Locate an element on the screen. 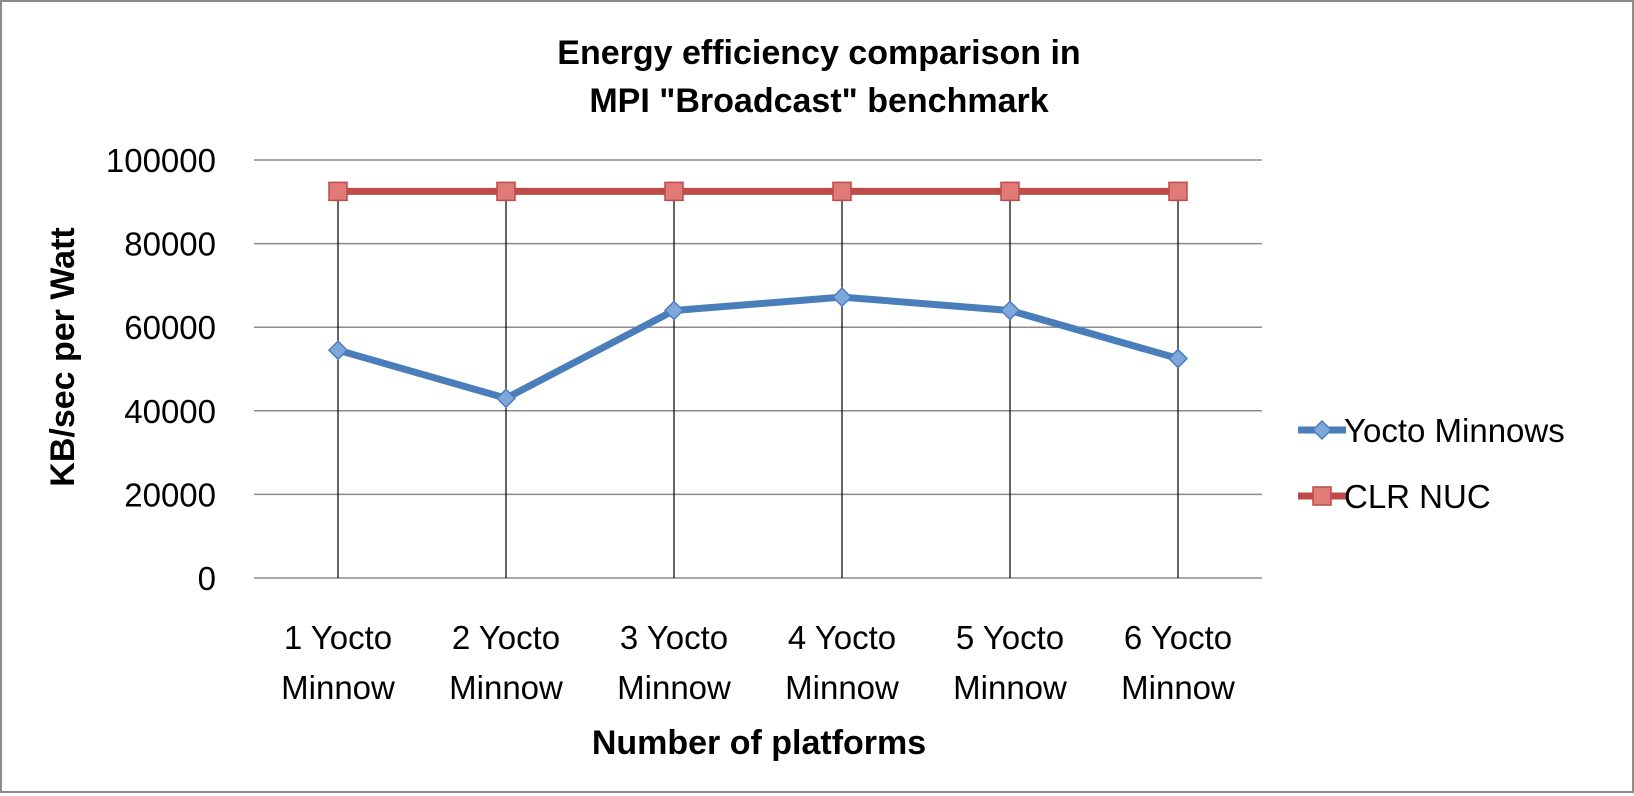 The image size is (1634, 796). y-tick-label: 20000 is located at coordinates (170, 494).